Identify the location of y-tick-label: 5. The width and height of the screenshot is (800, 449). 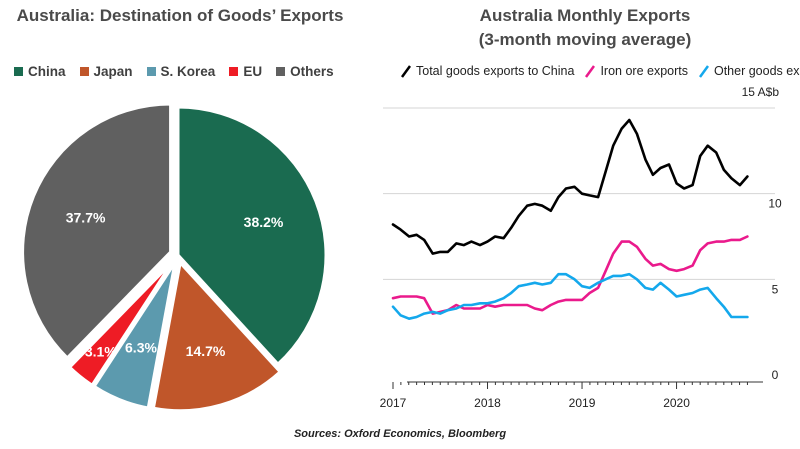
(775, 289).